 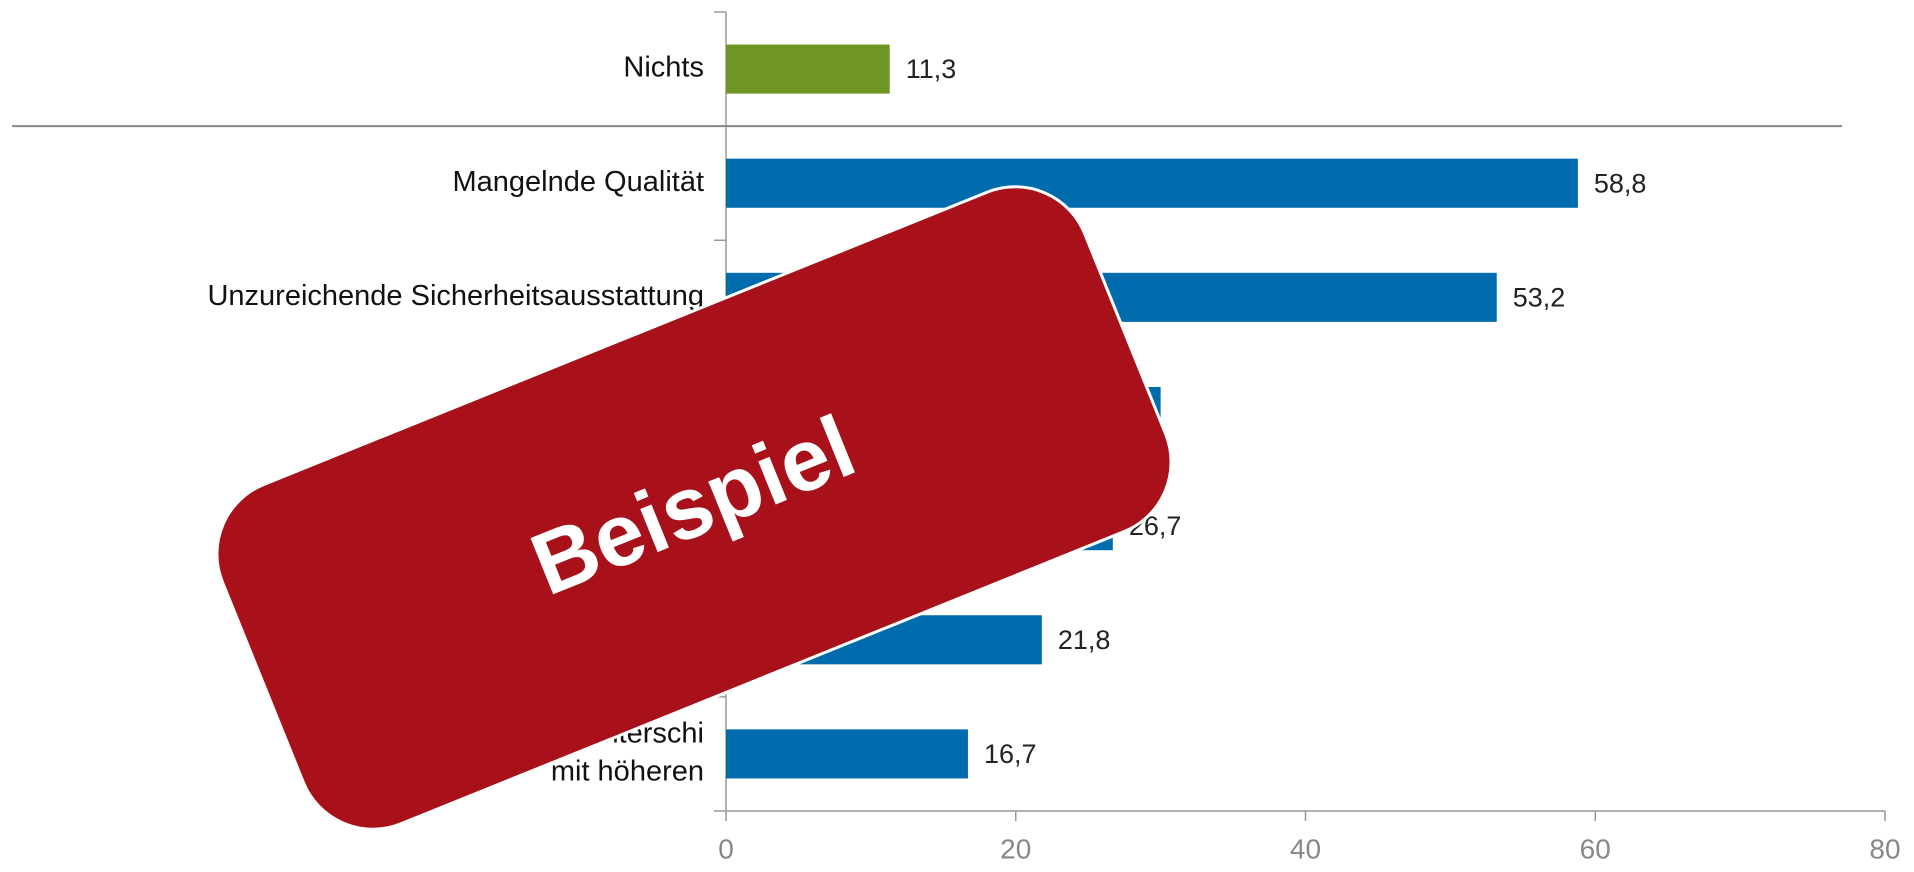 I want to click on category-label: mit höheren, so click(x=627, y=772).